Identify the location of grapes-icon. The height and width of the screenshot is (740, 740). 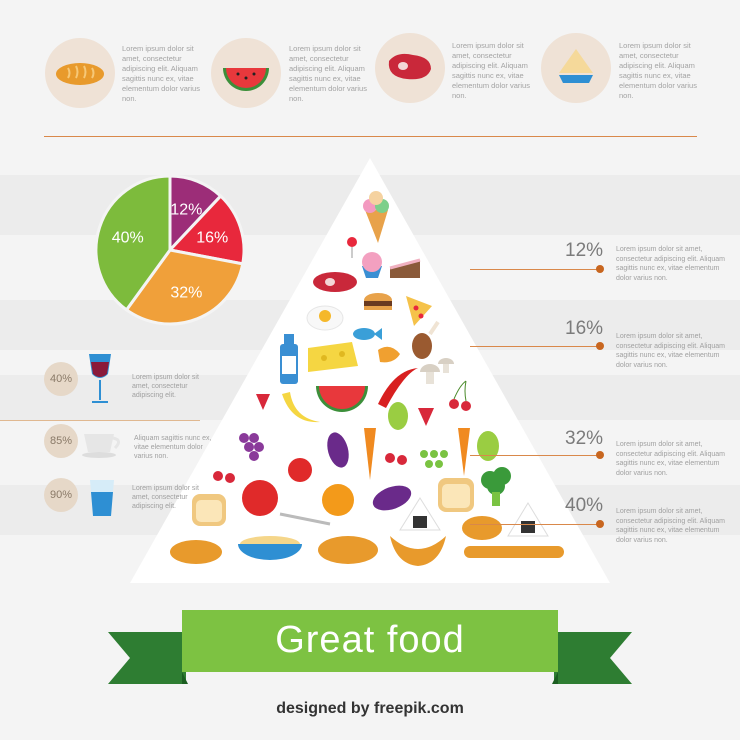
(251, 447).